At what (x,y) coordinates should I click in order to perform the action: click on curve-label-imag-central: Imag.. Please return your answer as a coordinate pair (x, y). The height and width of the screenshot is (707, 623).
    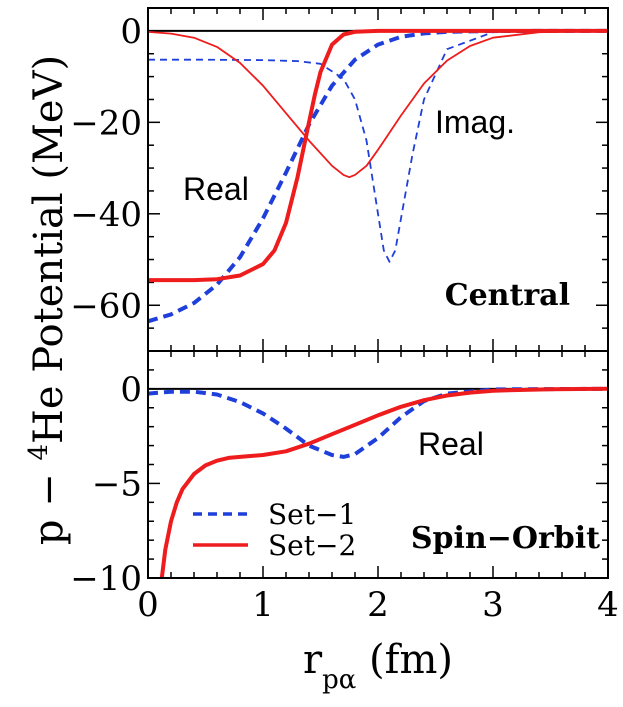
    Looking at the image, I should click on (475, 122).